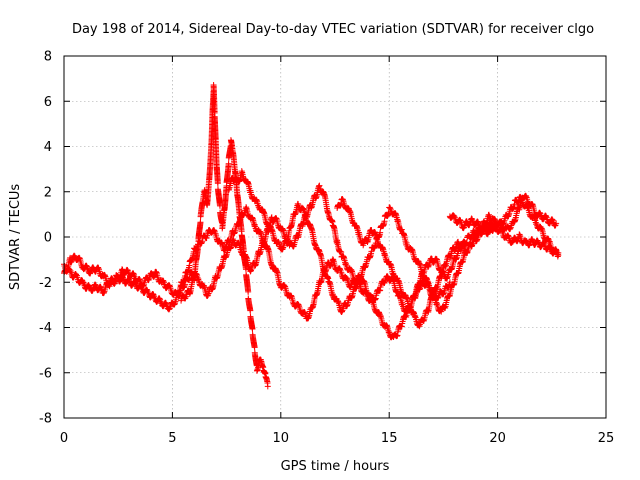  Describe the element at coordinates (48, 238) in the screenshot. I see `y-tick-label: 0` at that location.